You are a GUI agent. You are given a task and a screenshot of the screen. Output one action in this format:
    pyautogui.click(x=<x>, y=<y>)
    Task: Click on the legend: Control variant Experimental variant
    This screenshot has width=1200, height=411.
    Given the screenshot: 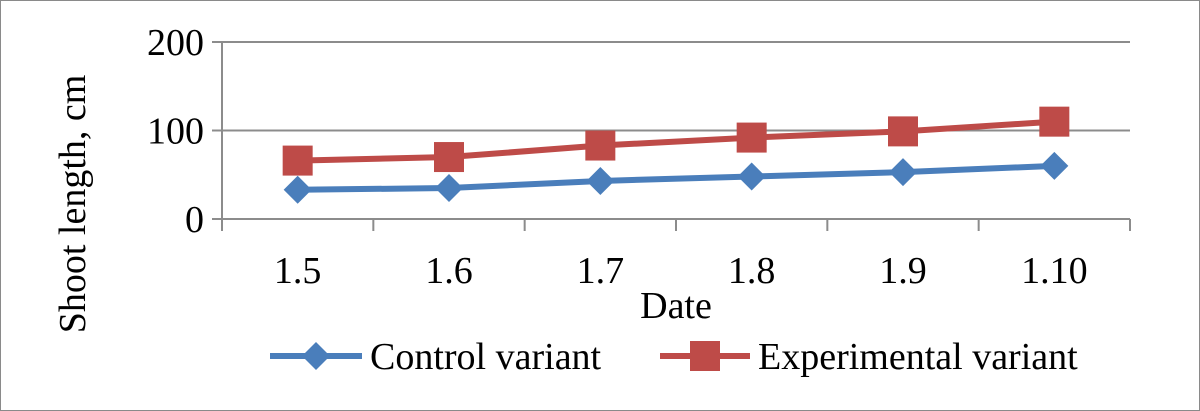 What is the action you would take?
    pyautogui.click(x=674, y=357)
    